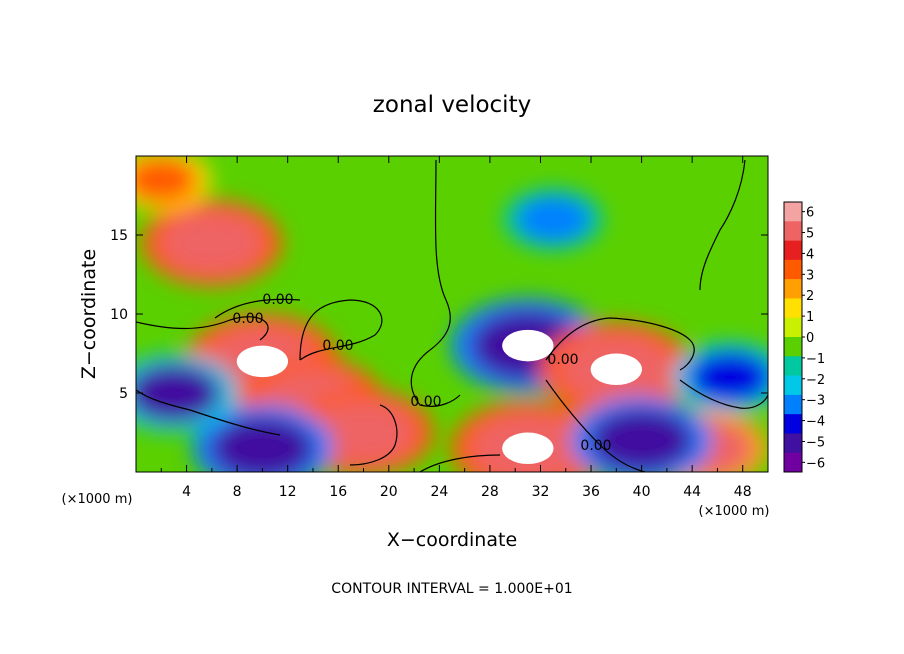 This screenshot has width=904, height=654. Describe the element at coordinates (237, 492) in the screenshot. I see `x-tick-label: 8` at that location.